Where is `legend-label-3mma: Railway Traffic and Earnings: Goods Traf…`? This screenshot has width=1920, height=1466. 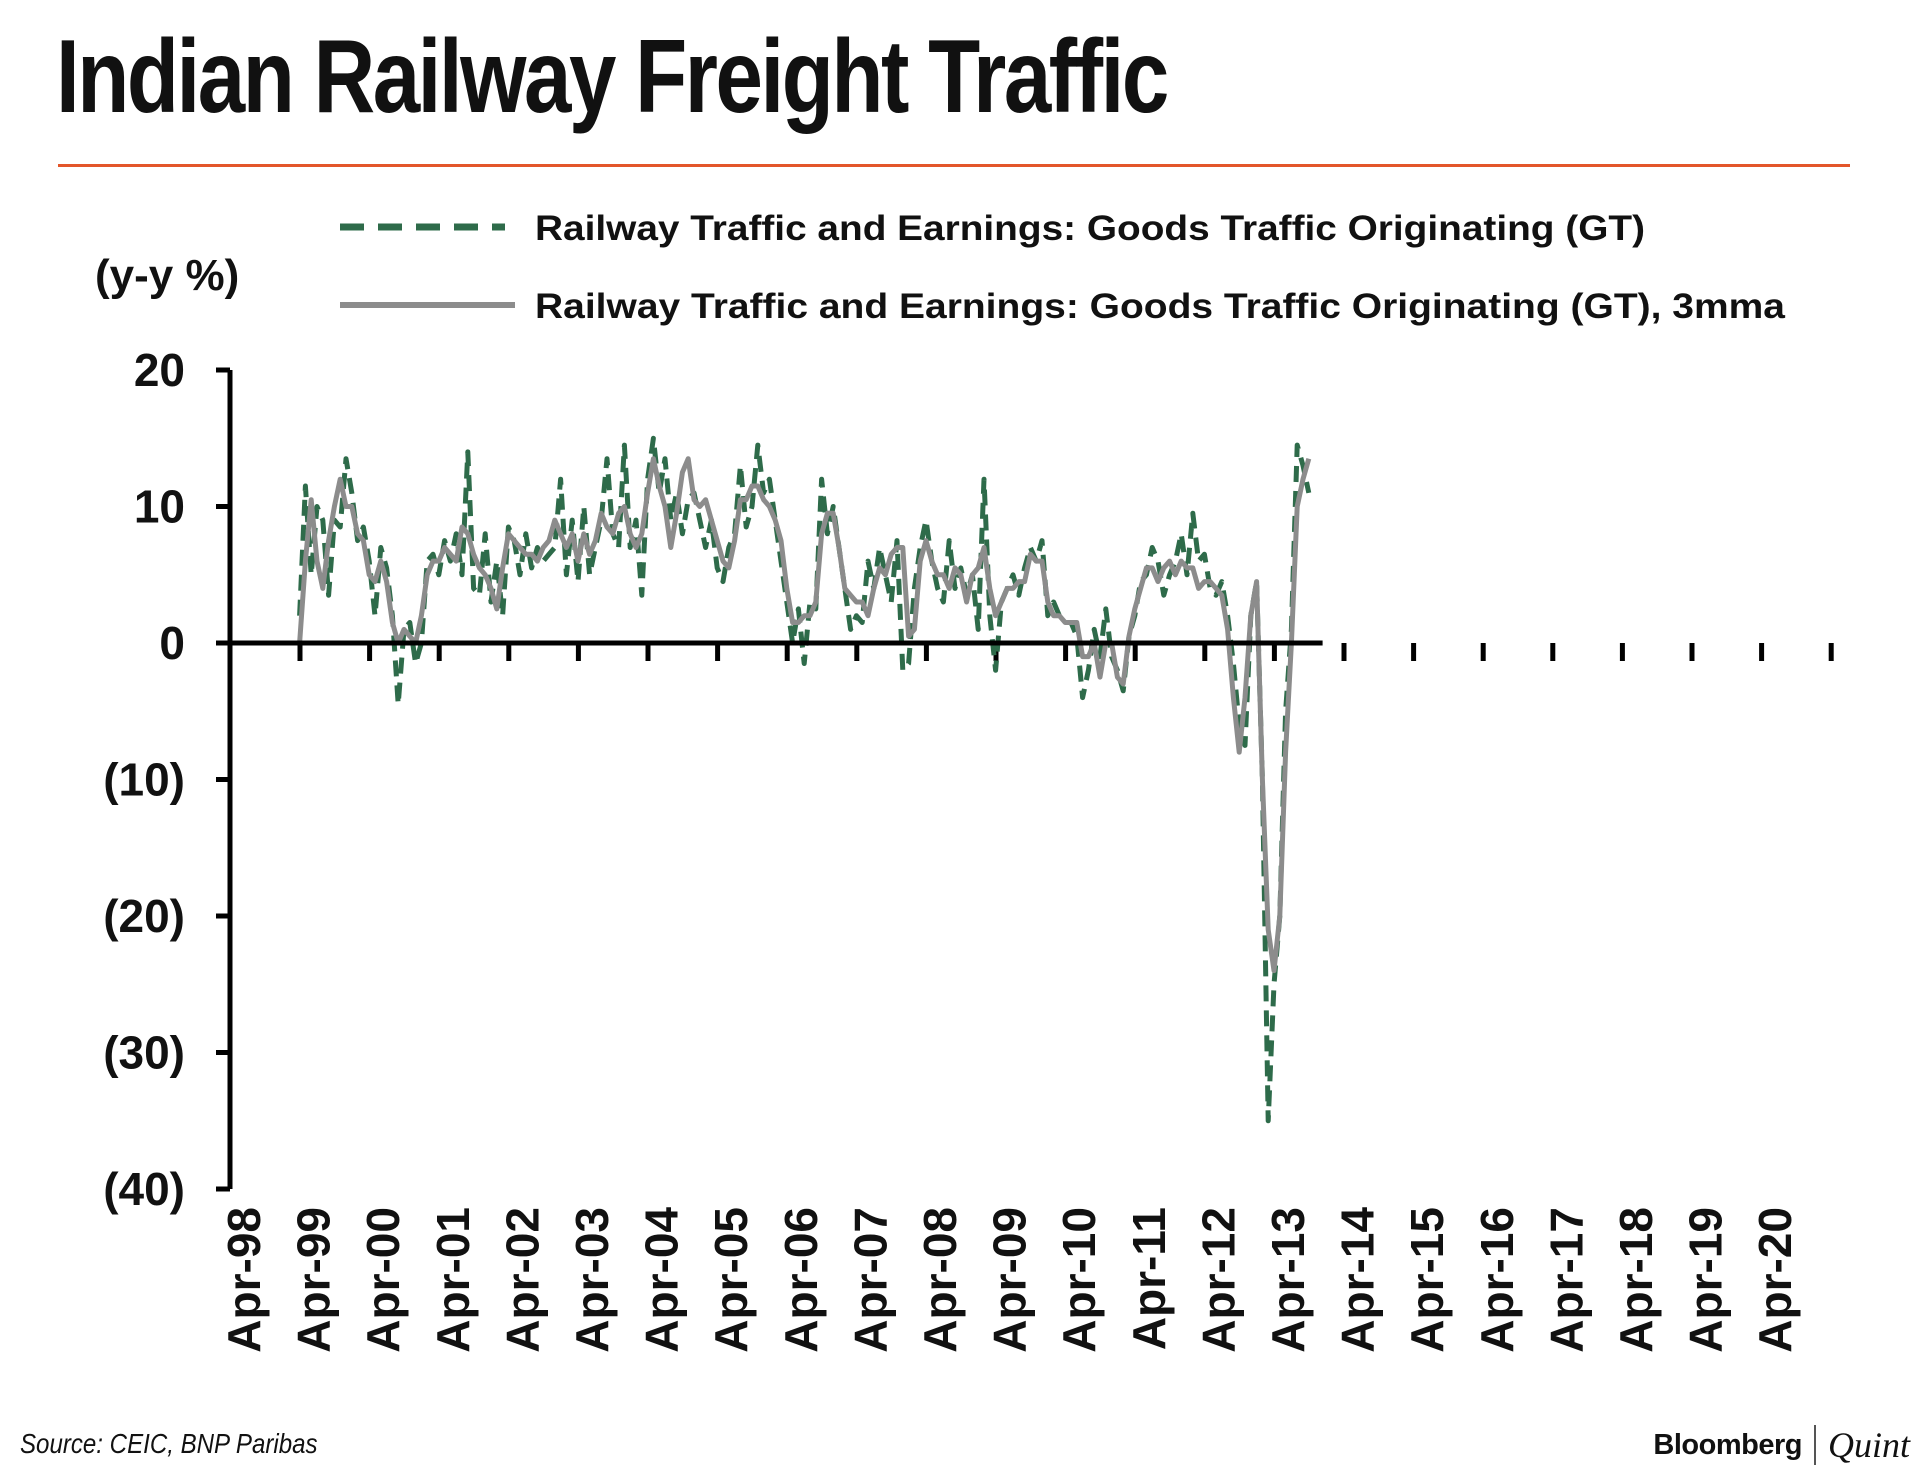 legend-label-3mma: Railway Traffic and Earnings: Goods Traf… is located at coordinates (1160, 306).